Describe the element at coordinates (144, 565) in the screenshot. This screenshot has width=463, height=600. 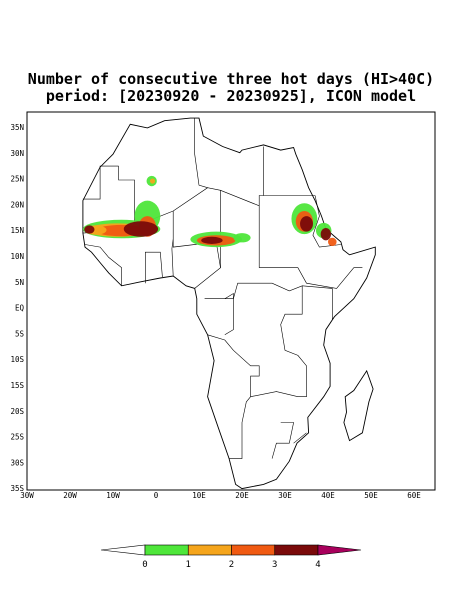
I see `colorbar-label: 0` at that location.